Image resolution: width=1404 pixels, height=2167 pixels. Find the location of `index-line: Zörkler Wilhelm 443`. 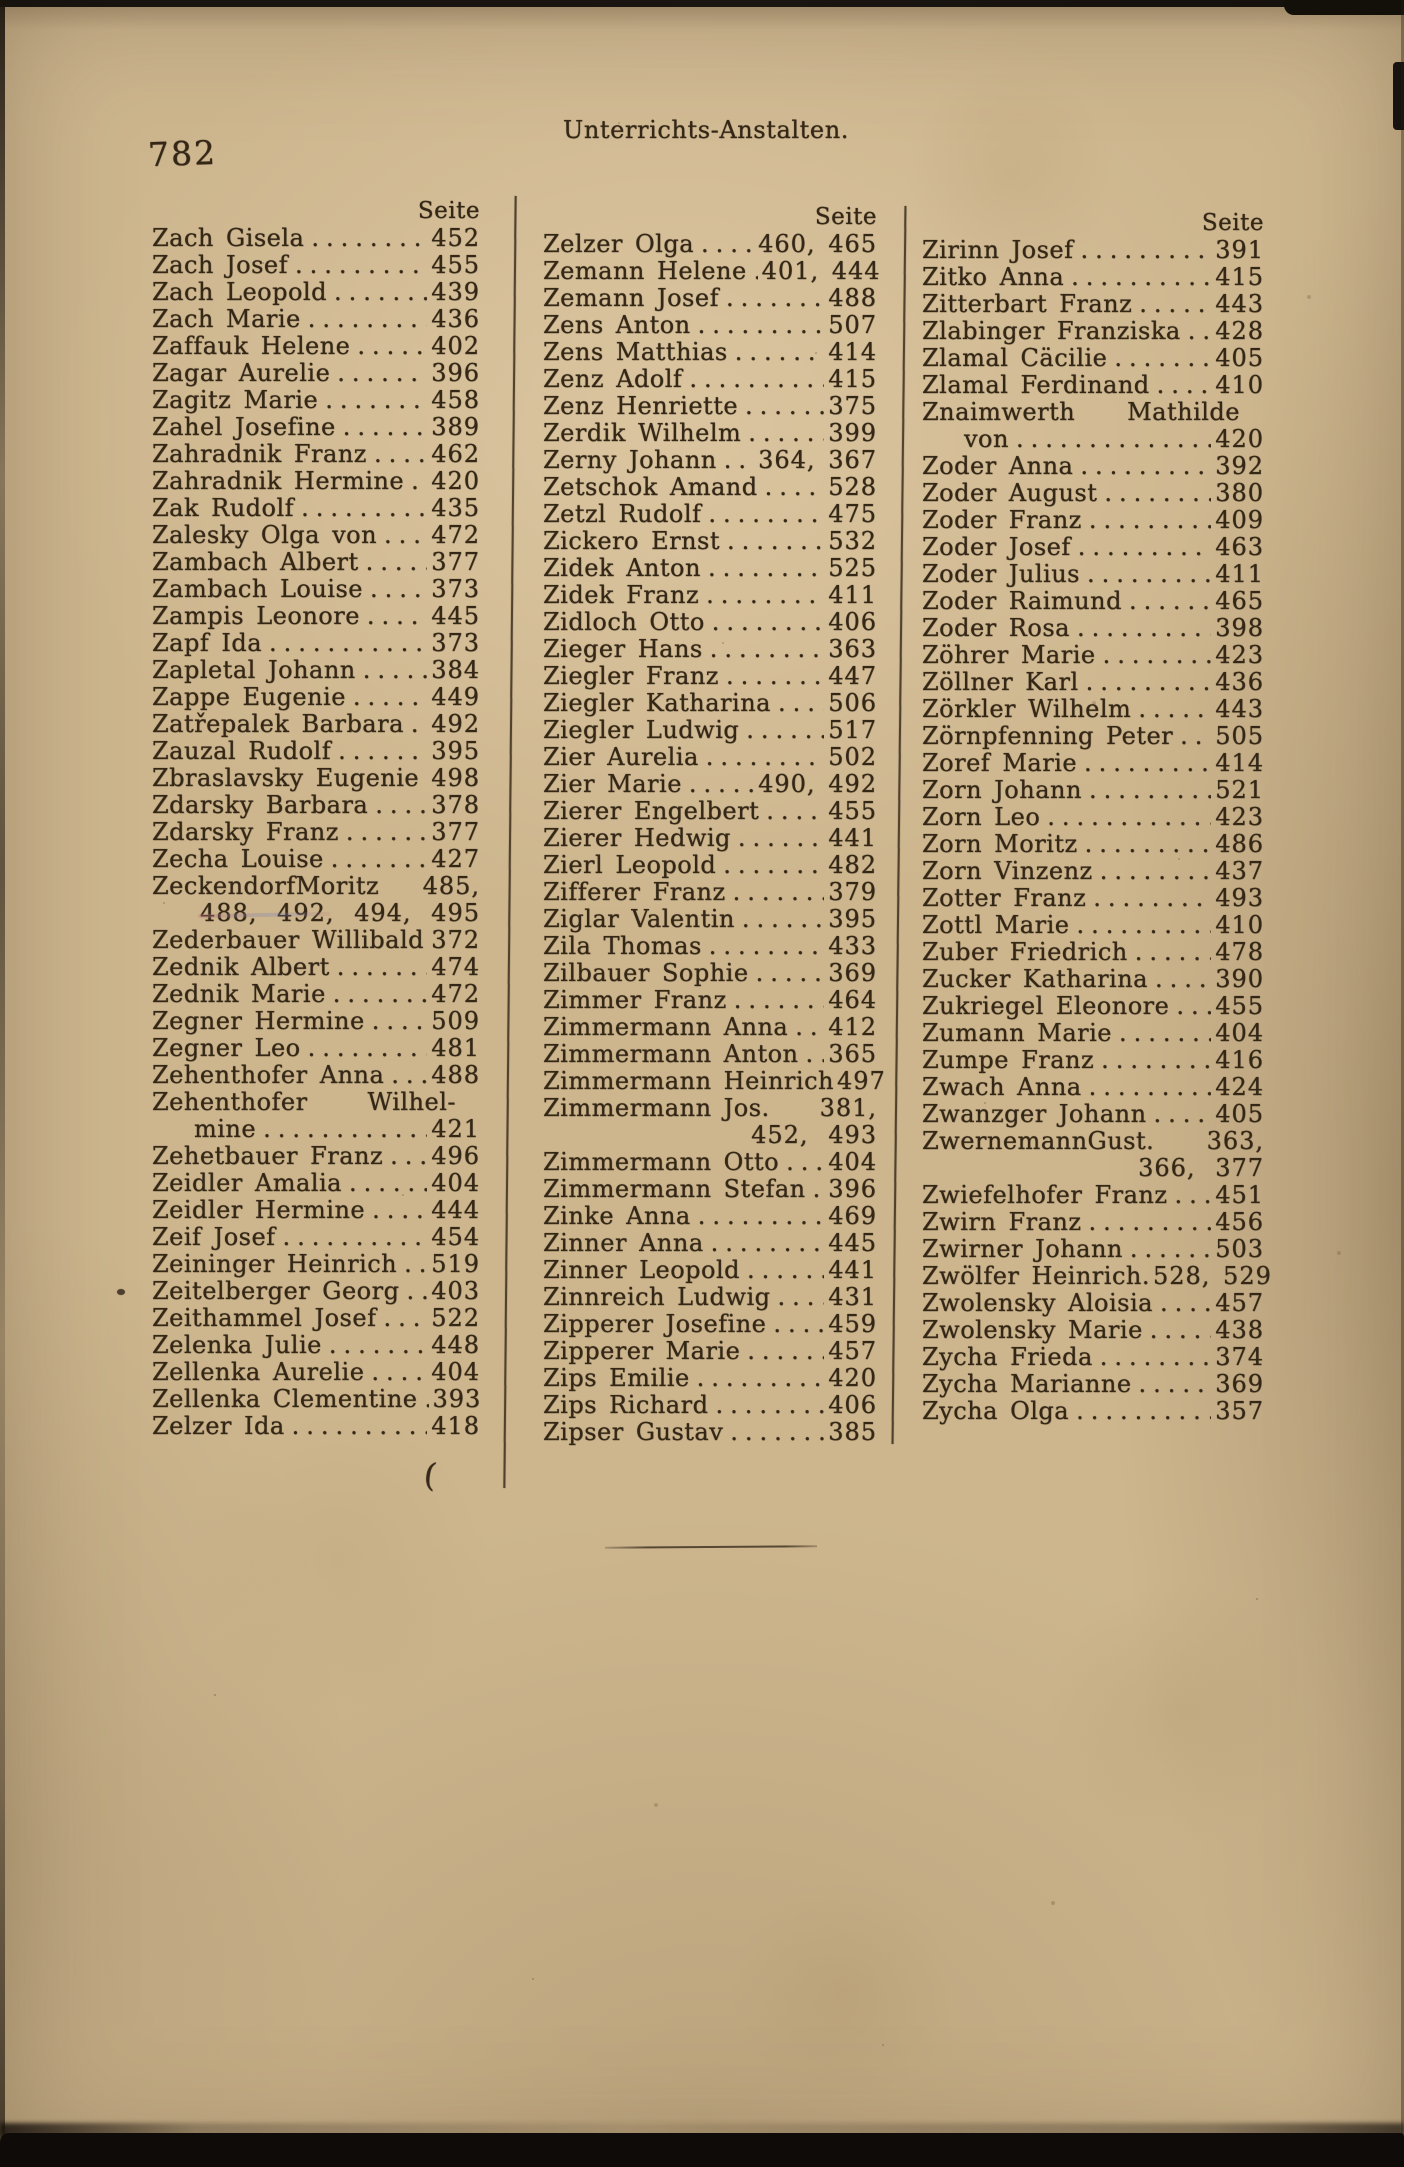

index-line: Zörkler Wilhelm 443 is located at coordinates (1093, 709).